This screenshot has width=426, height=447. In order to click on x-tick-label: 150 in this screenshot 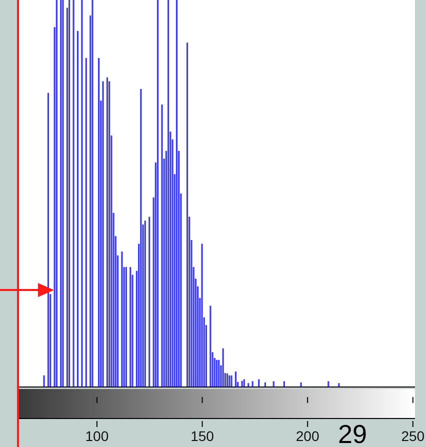, I will do `click(202, 436)`.